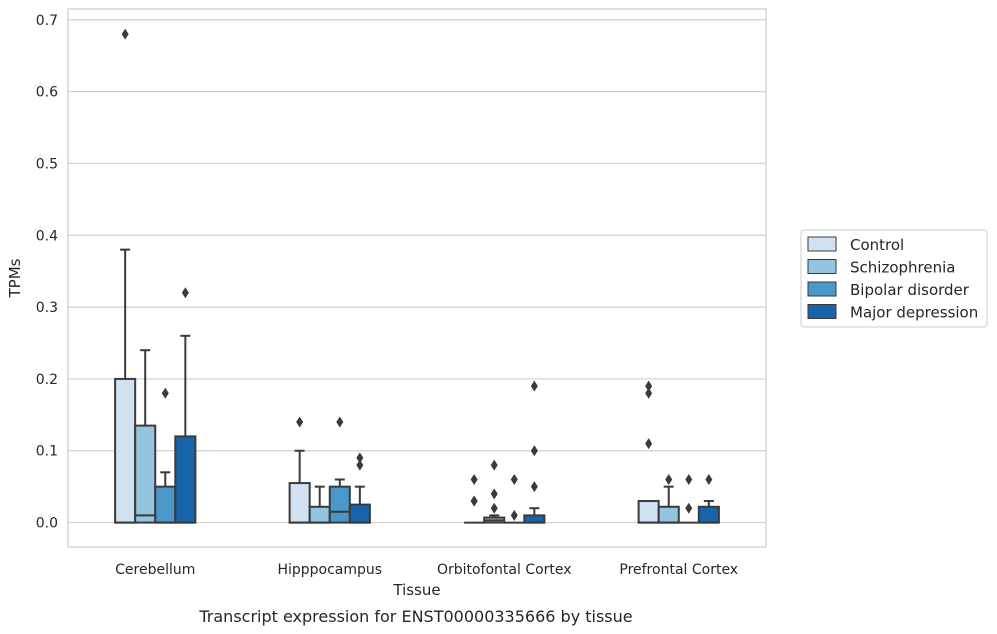 This screenshot has width=997, height=634. What do you see at coordinates (902, 268) in the screenshot?
I see `legend-label: Schizophrenia` at bounding box center [902, 268].